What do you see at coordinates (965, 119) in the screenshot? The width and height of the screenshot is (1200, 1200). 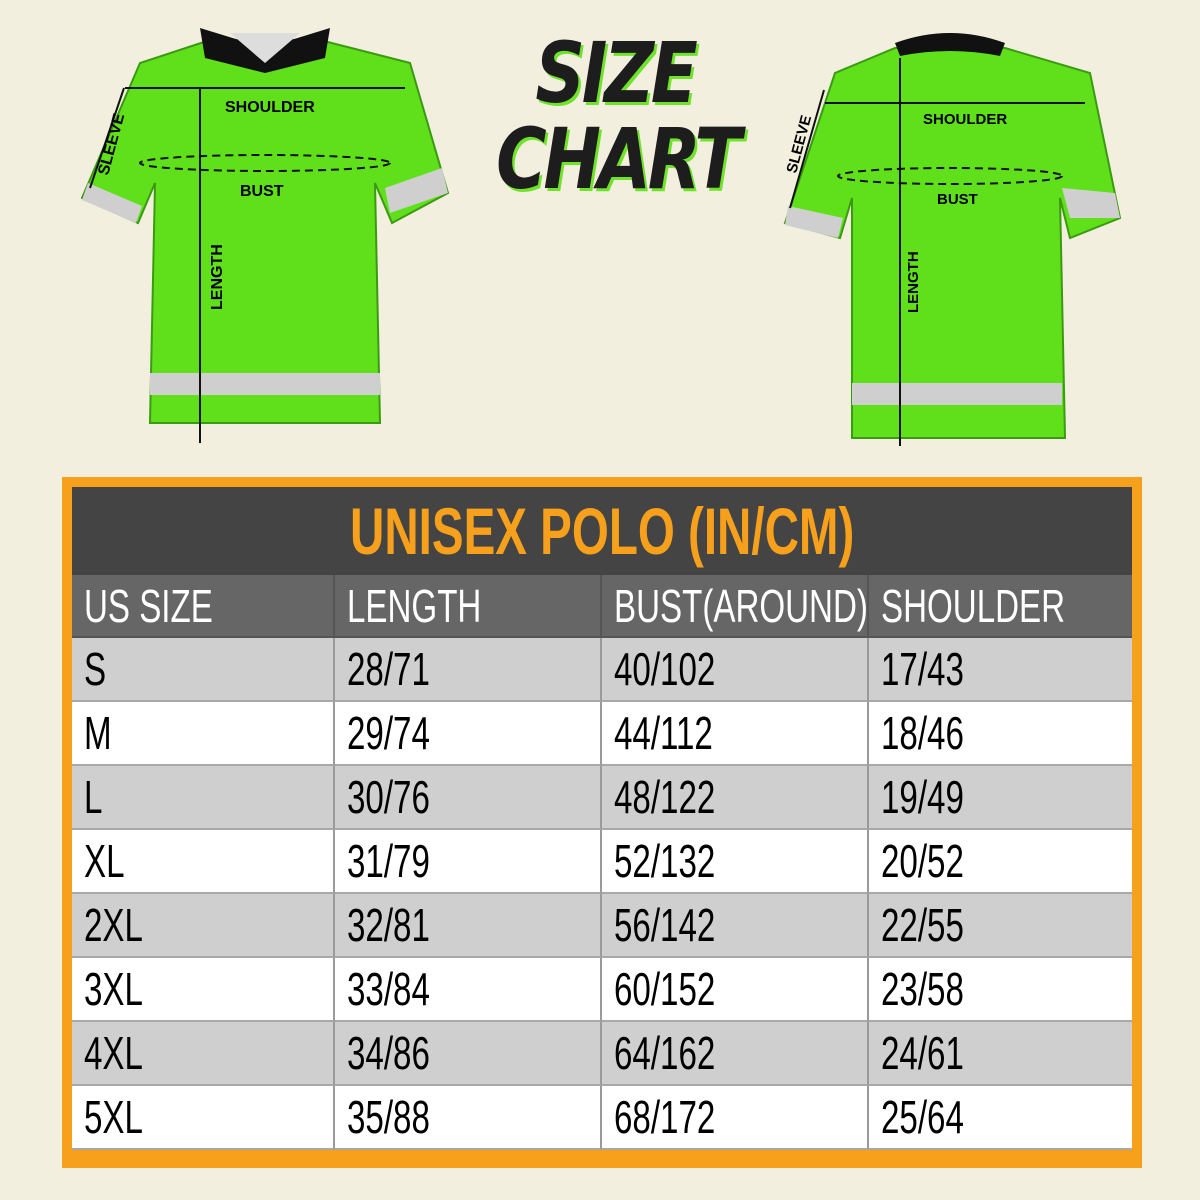 I see `back-shoulder-label: SHOULDER` at bounding box center [965, 119].